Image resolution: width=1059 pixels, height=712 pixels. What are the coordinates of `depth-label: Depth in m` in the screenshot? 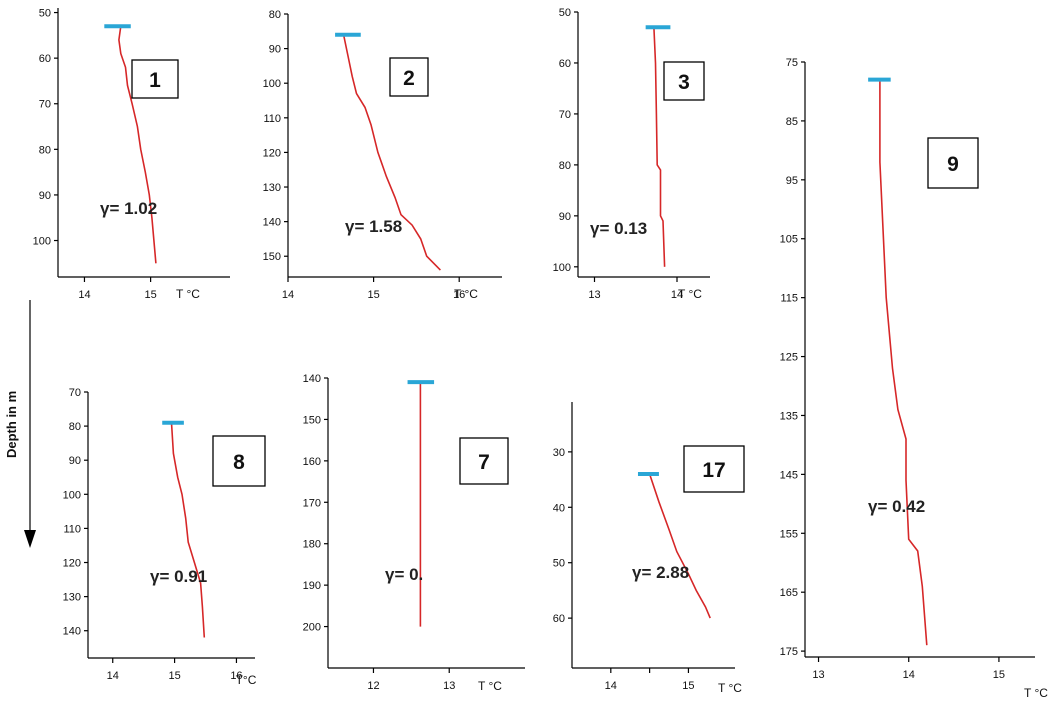 It's located at (11, 424).